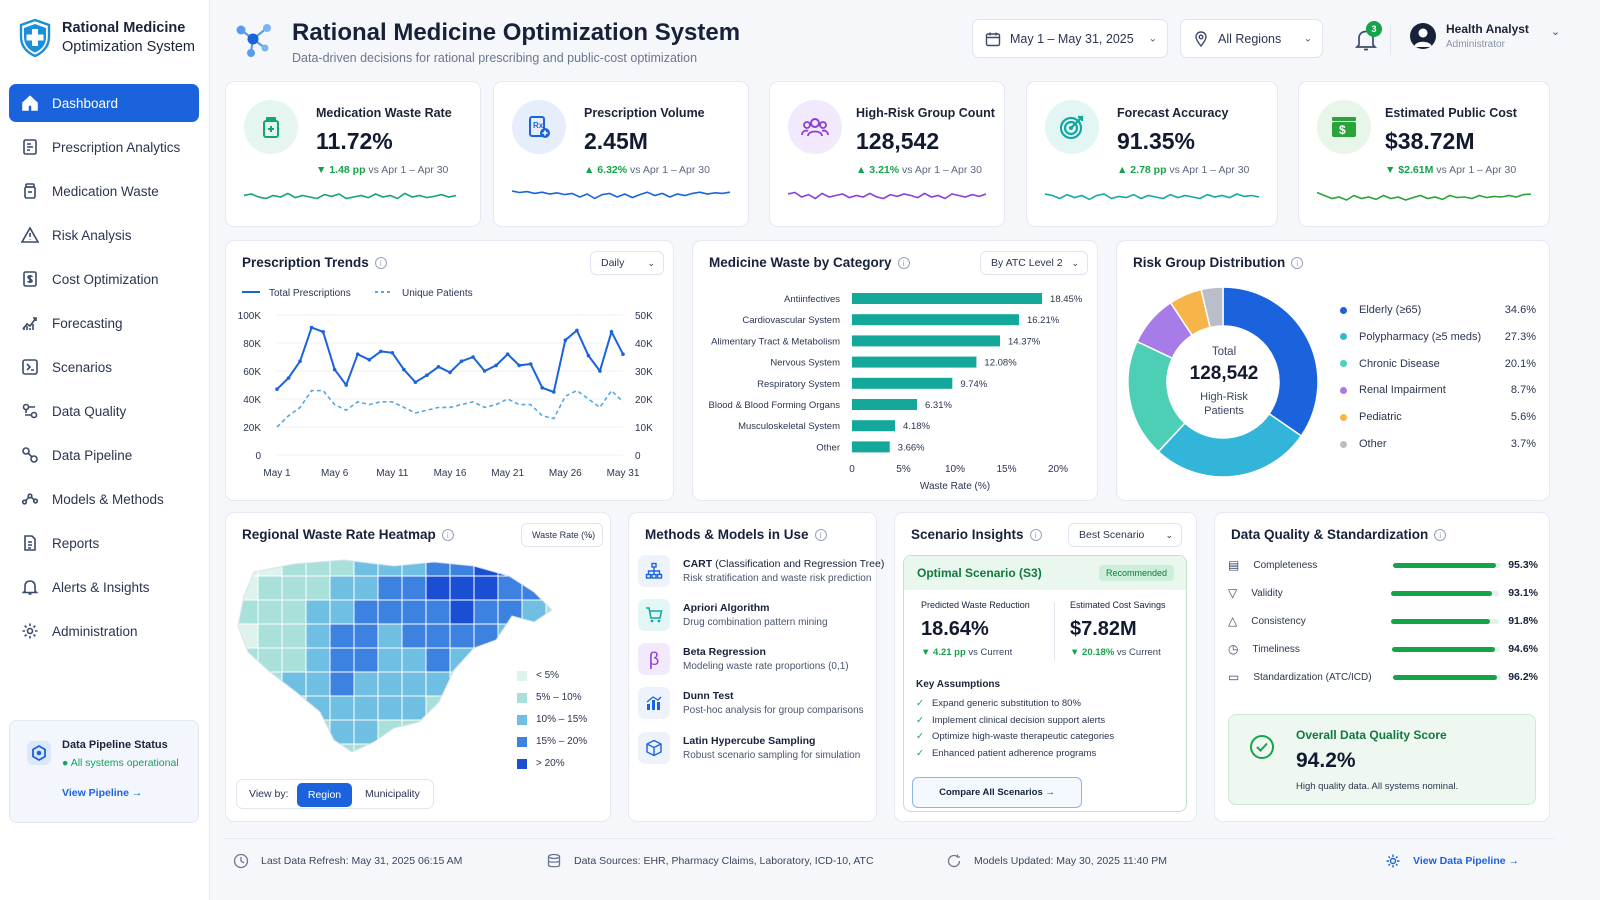 The width and height of the screenshot is (1600, 900). Describe the element at coordinates (552, 741) in the screenshot. I see `heatmap-legend-item: 15% – 20%` at that location.